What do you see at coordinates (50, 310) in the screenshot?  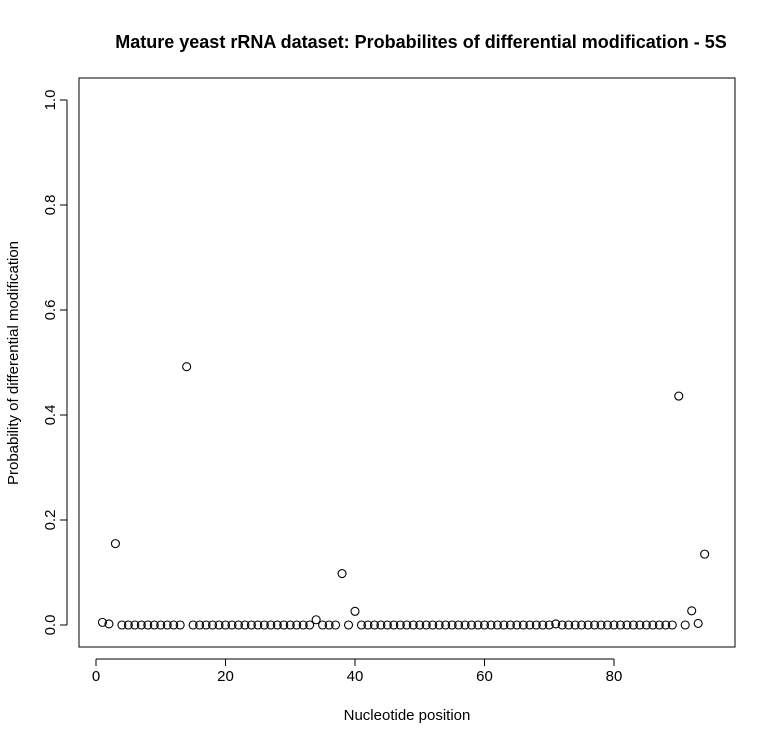 I see `y-tick-label: 0.6` at bounding box center [50, 310].